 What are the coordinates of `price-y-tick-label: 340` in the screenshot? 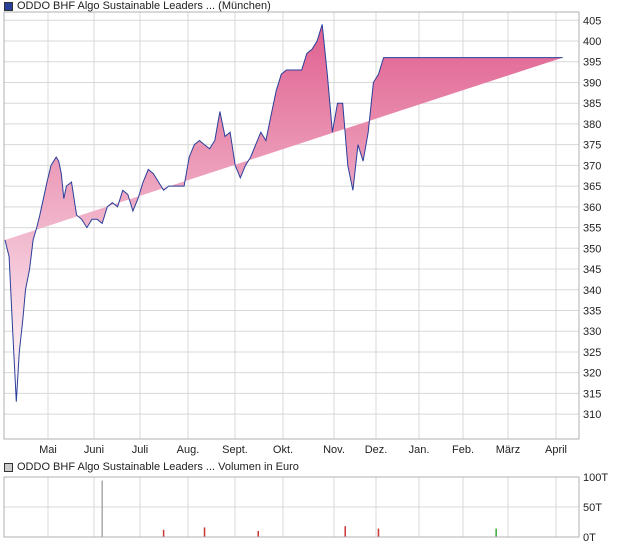 It's located at (592, 291).